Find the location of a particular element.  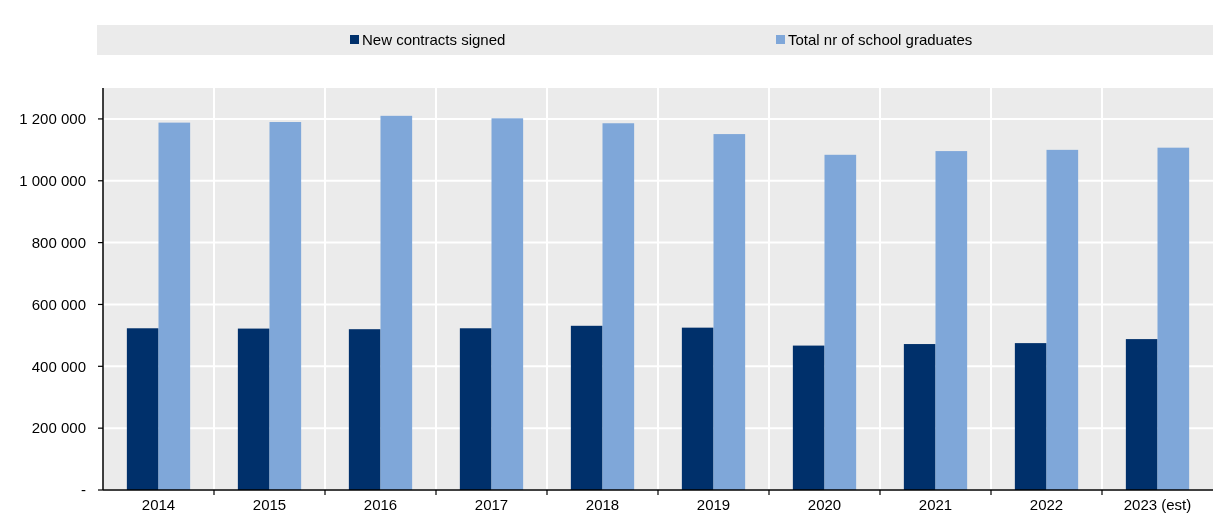

y-tick-label: 400 000 is located at coordinates (58, 366).